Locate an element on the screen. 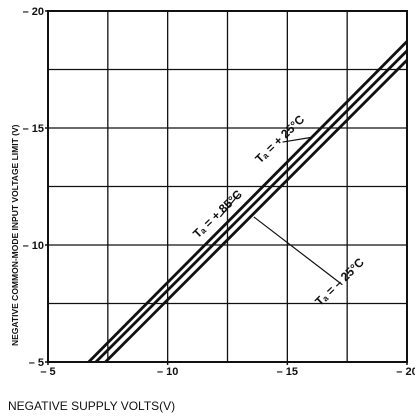 The image size is (415, 417). x-tick-label: – 20 is located at coordinates (405, 372).